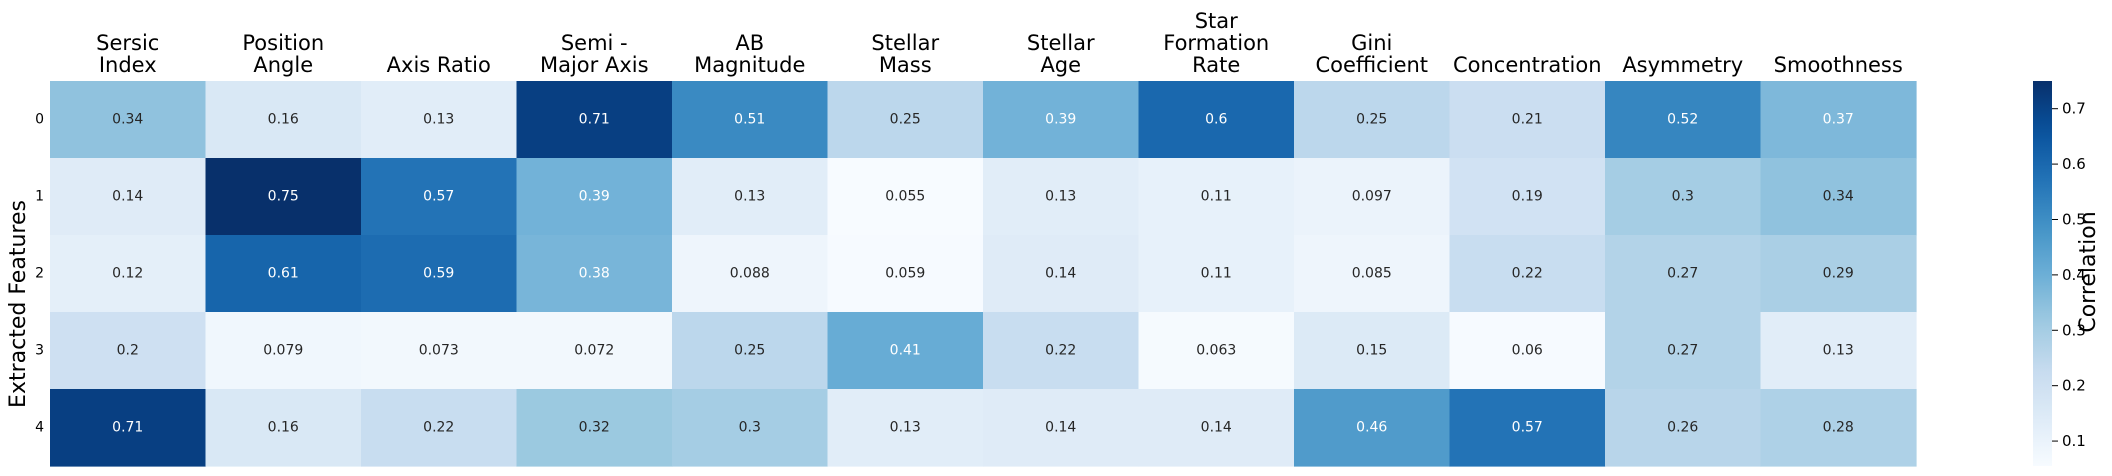 This screenshot has height=476, width=2112. Describe the element at coordinates (594, 54) in the screenshot. I see `column-label: Semi -Major Axis` at that location.